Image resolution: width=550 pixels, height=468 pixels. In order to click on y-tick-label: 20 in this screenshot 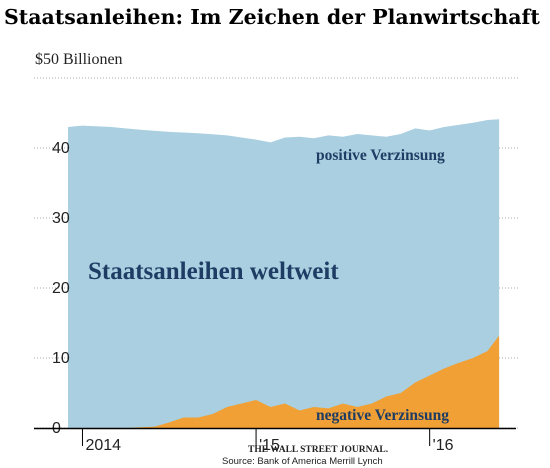, I will do `click(61, 288)`.